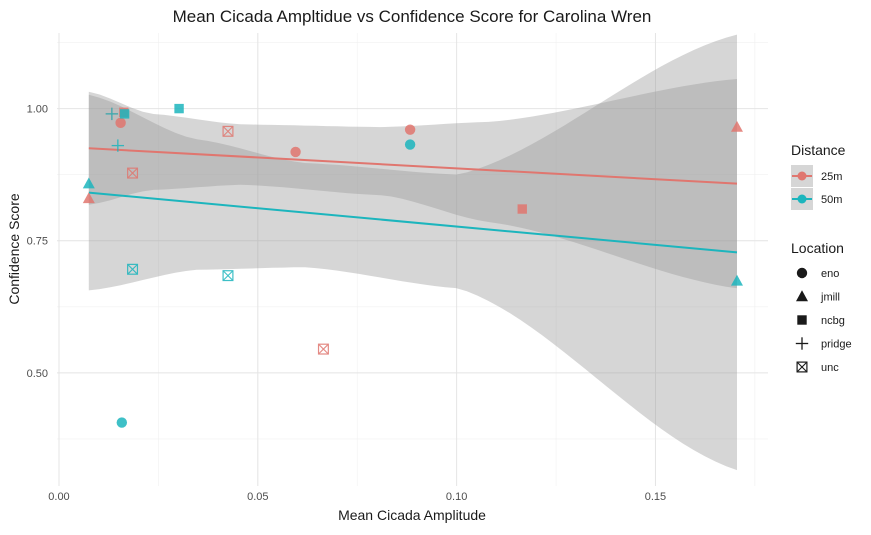  Describe the element at coordinates (816, 187) in the screenshot. I see `legend-distance-items: 25m 50m` at that location.